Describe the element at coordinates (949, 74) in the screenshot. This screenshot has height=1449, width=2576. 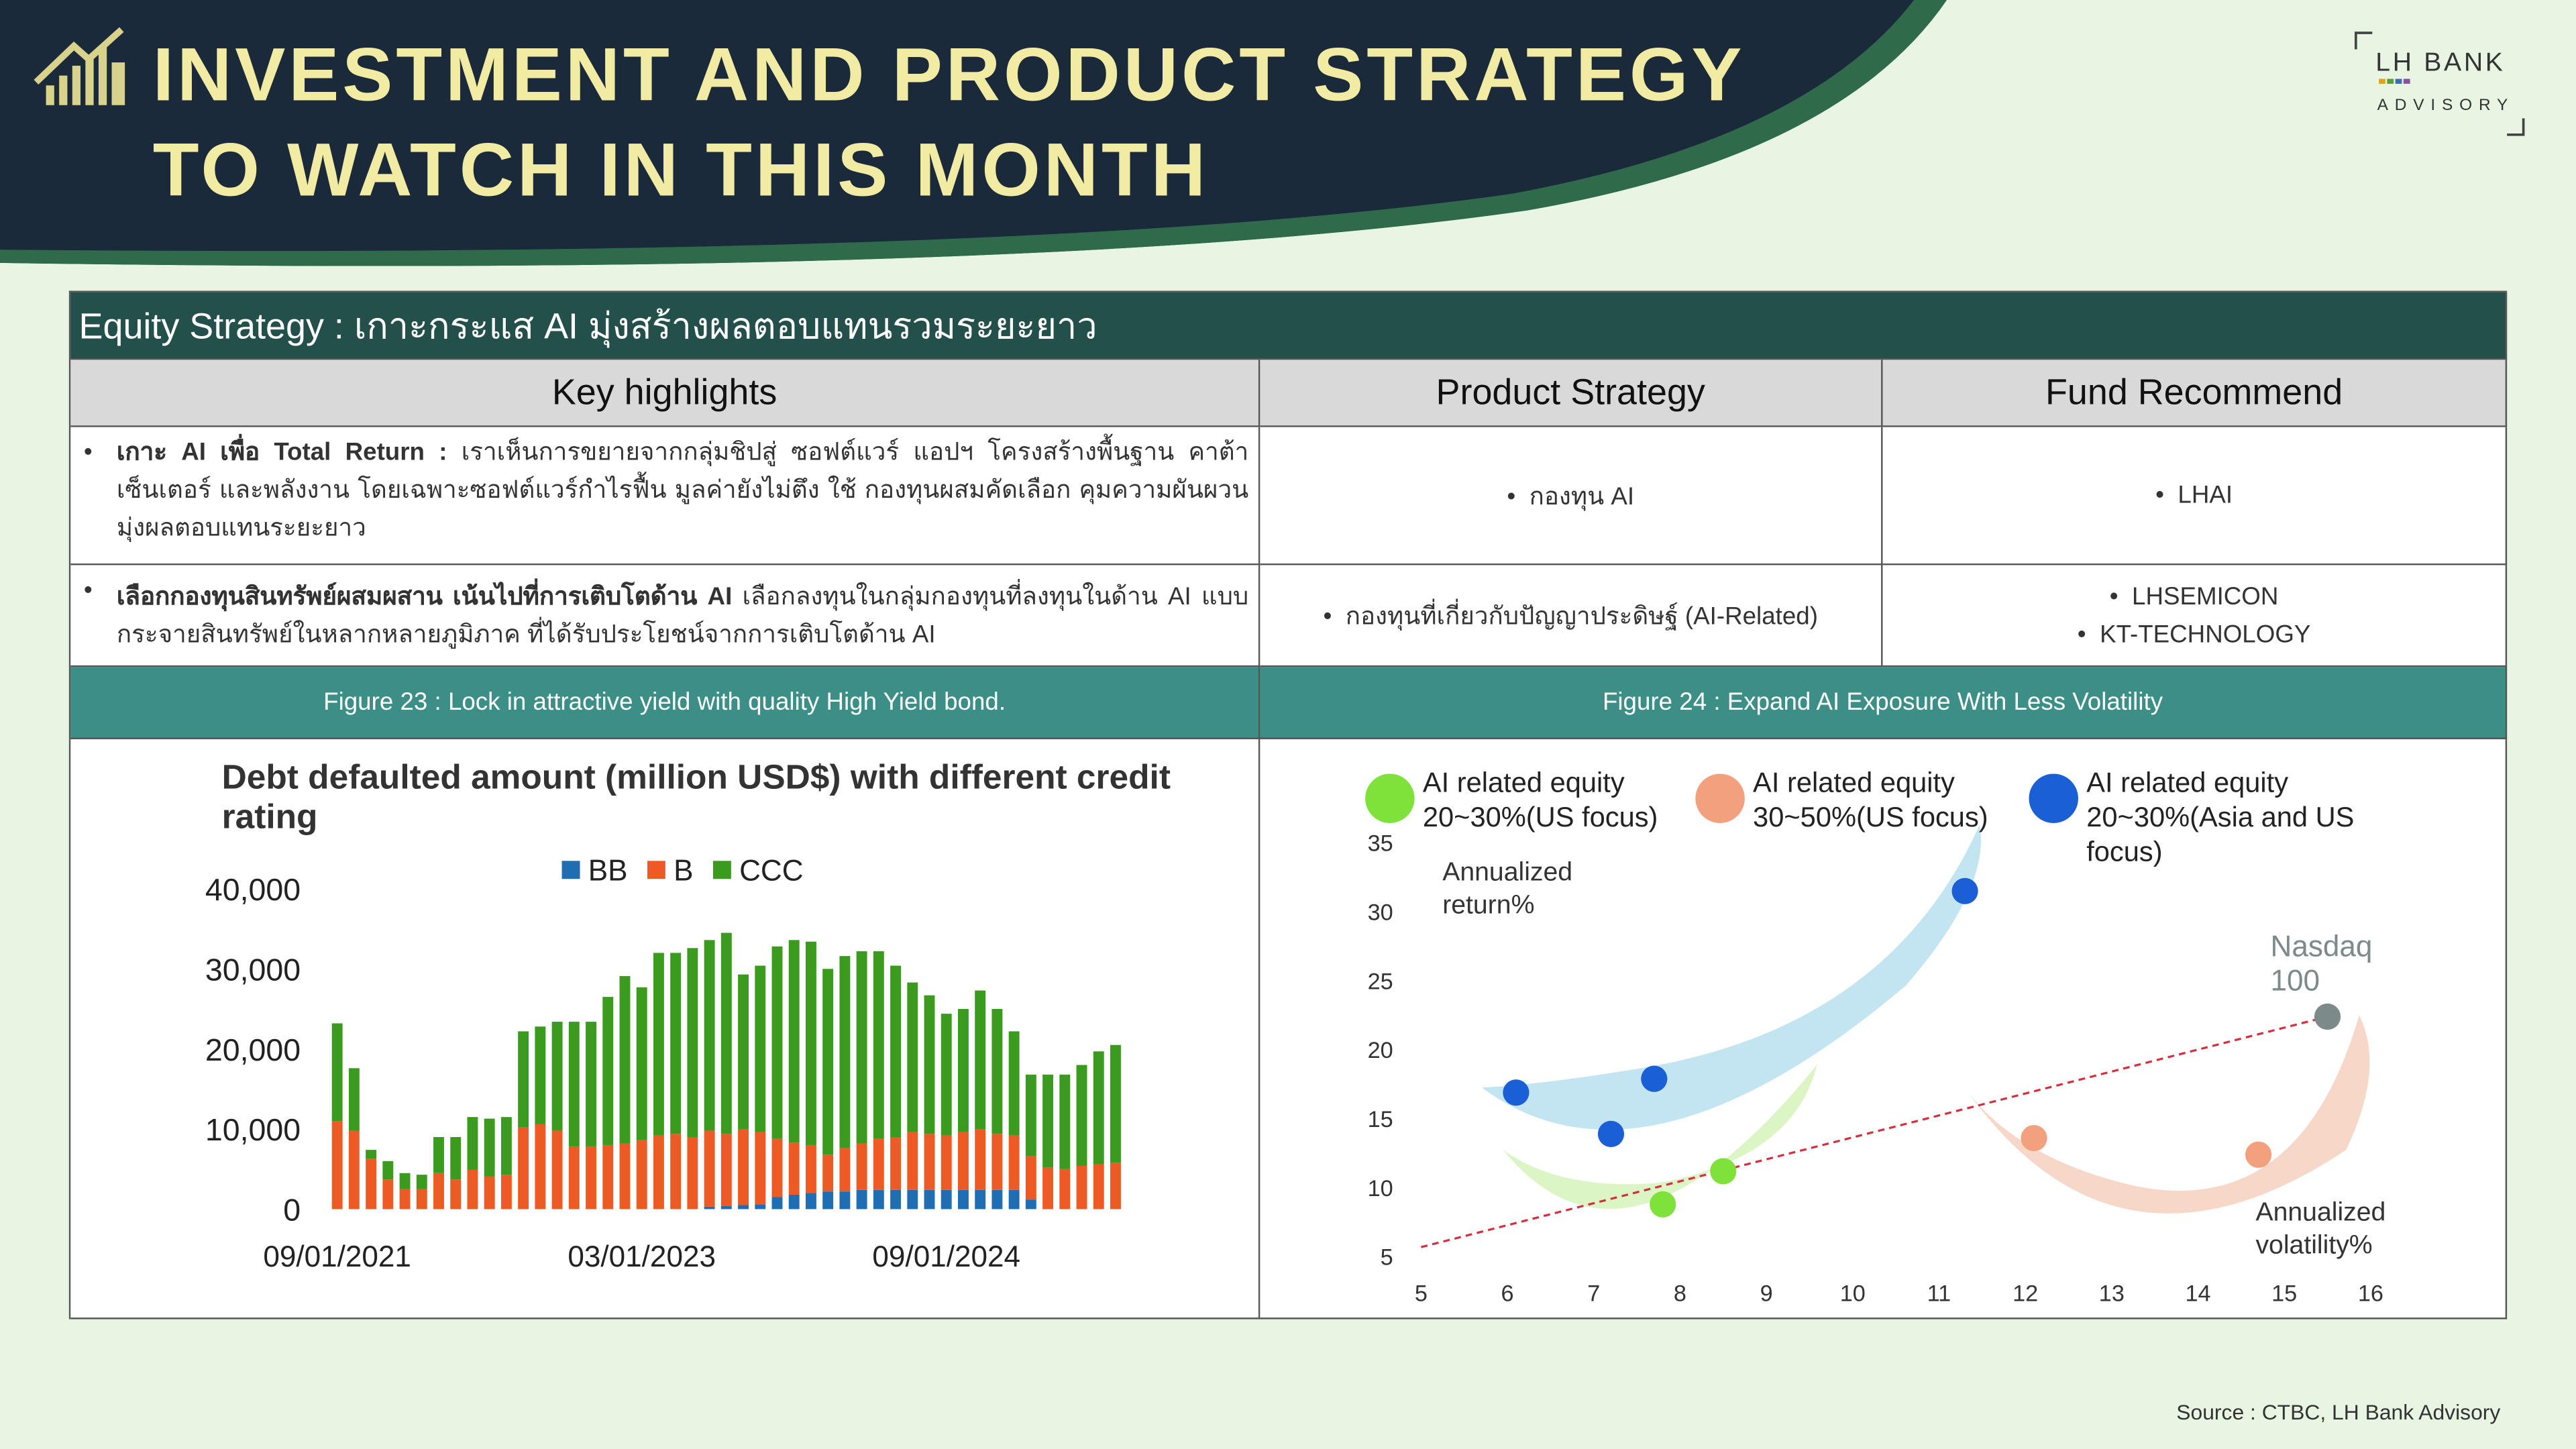
I see `page-title: INVESTMENT AND PRODUCT STRATEGY` at that location.